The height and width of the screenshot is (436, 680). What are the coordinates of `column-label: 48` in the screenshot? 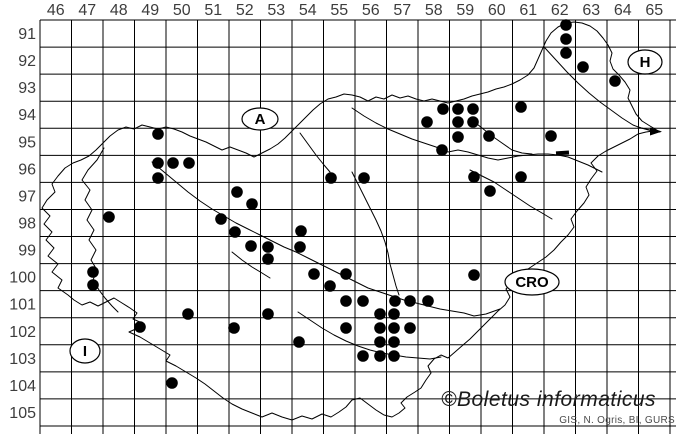 It's located at (119, 10).